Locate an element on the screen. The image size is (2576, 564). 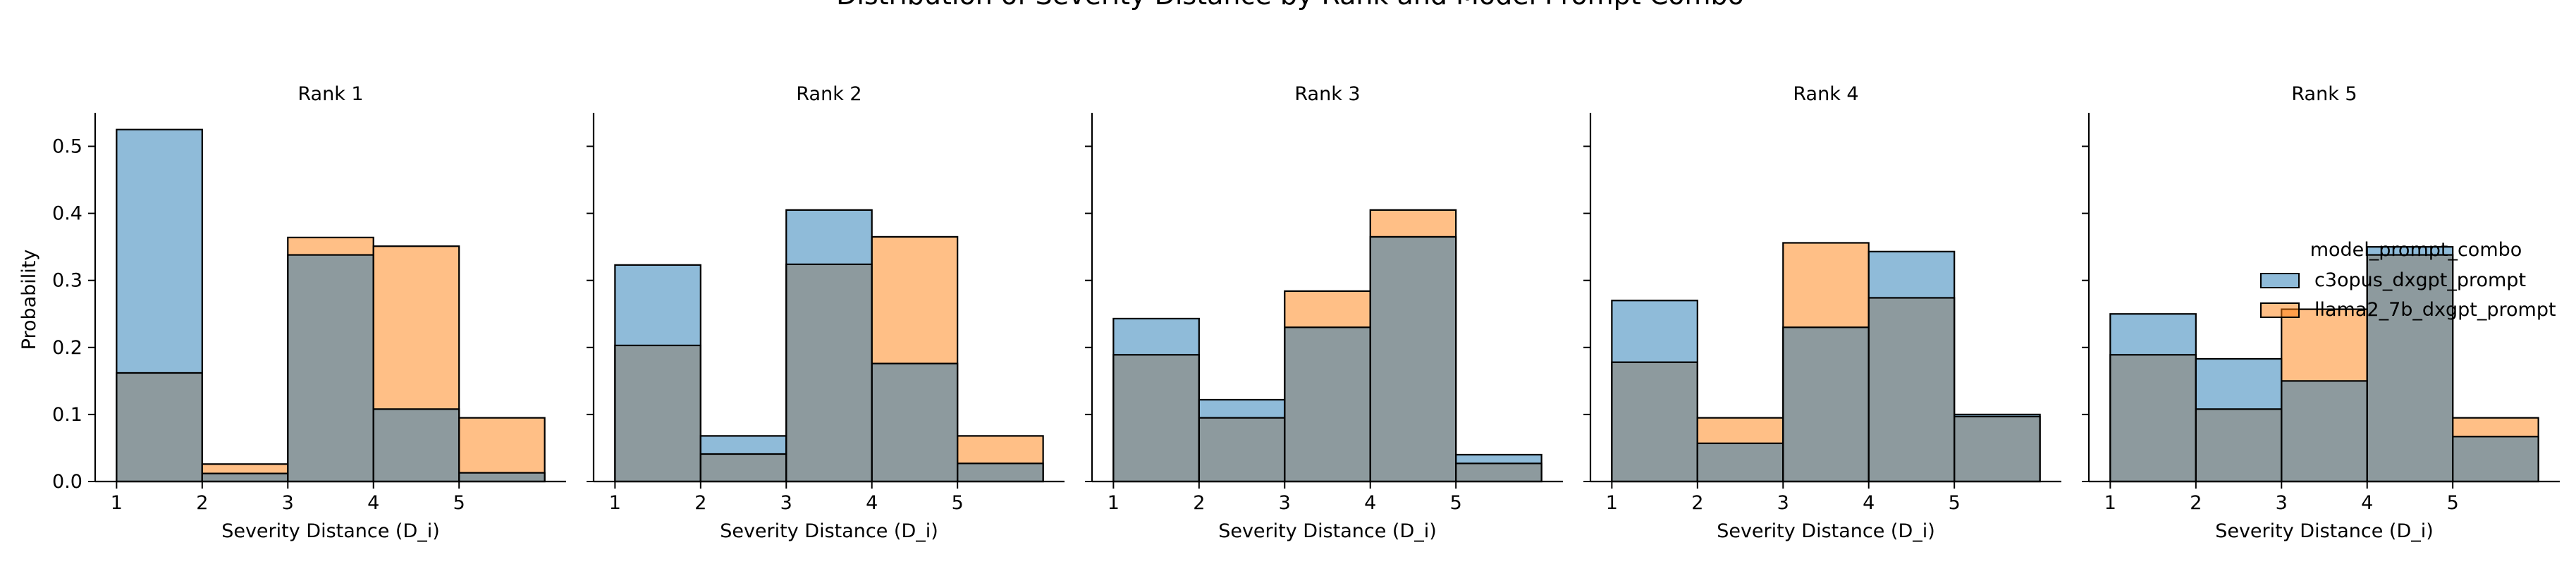
y-tick-label: 0.0 is located at coordinates (67, 482).